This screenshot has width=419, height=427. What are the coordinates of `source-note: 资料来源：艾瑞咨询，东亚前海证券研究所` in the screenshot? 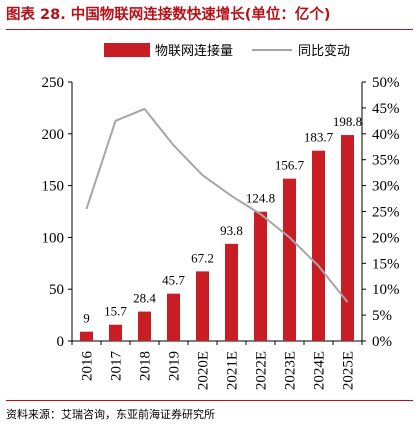 It's located at (110, 414).